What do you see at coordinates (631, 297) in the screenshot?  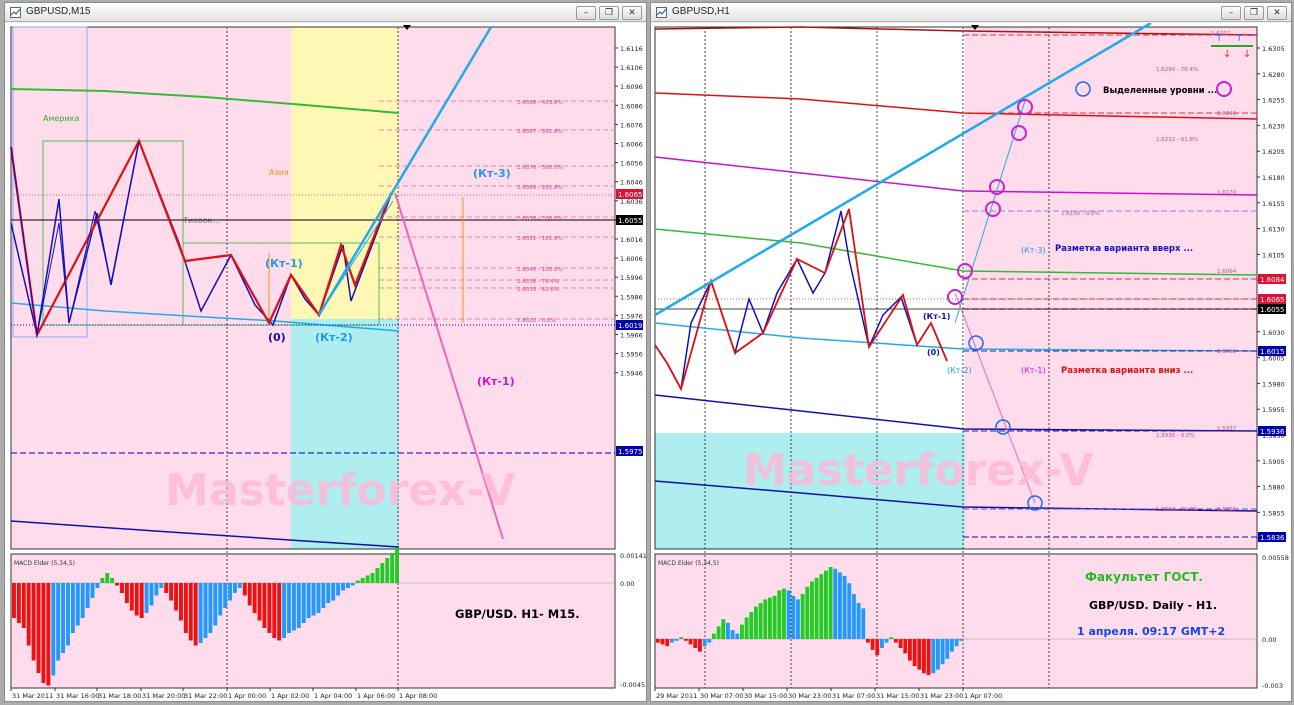 I see `y-tick-label: 1.5986` at bounding box center [631, 297].